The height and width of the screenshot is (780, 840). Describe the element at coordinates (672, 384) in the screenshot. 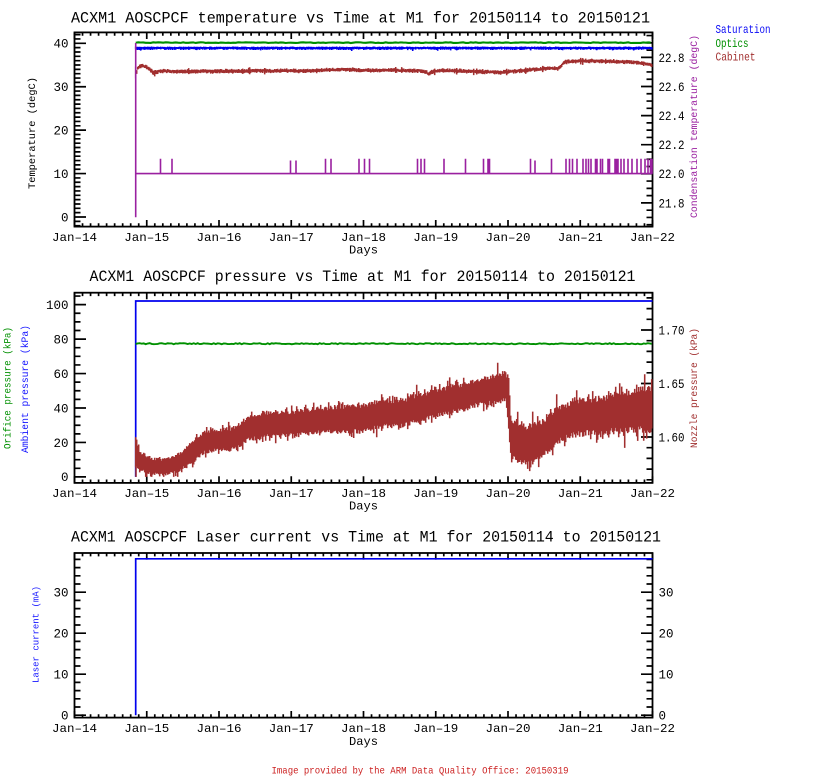

I see `svg-text: 1.65` at that location.